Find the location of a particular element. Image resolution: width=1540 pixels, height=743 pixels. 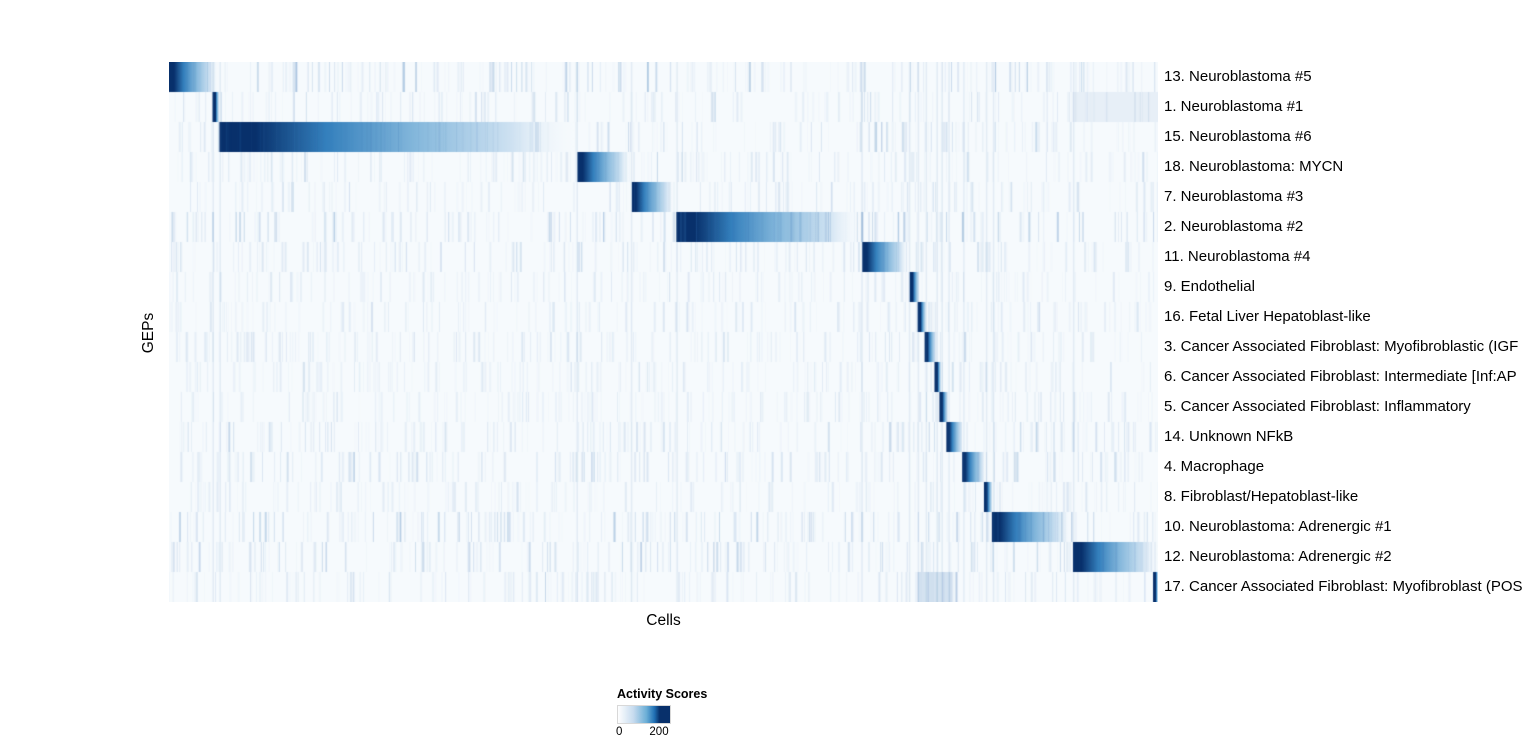

row-label: 8. Fibroblast/Hepatoblast-like is located at coordinates (1261, 496).